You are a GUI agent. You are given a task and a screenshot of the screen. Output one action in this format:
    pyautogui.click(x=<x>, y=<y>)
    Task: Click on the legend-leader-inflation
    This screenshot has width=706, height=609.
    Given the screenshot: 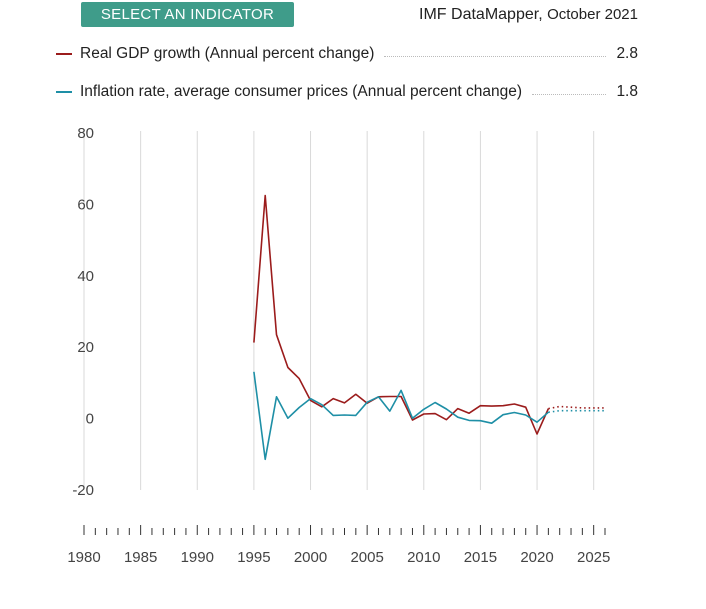 What is the action you would take?
    pyautogui.click(x=569, y=94)
    